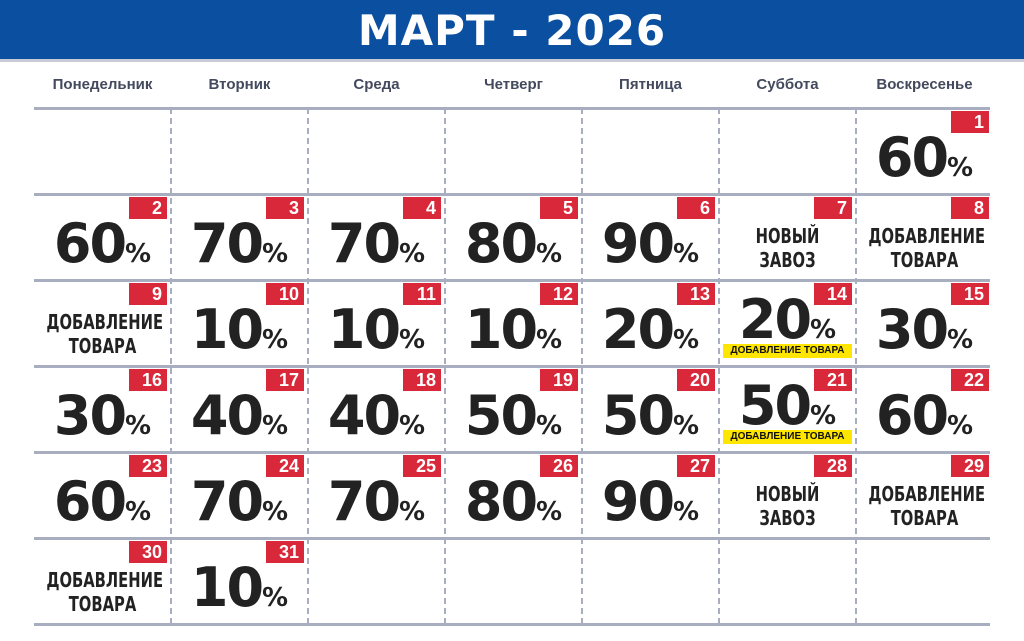  Describe the element at coordinates (512, 30) in the screenshot. I see `title: МАРТ - 2026` at that location.